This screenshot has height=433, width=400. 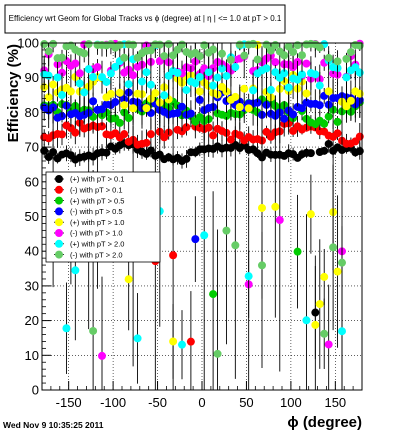 I want to click on legend-label: (-) with pT > 0.5, so click(x=96, y=211).